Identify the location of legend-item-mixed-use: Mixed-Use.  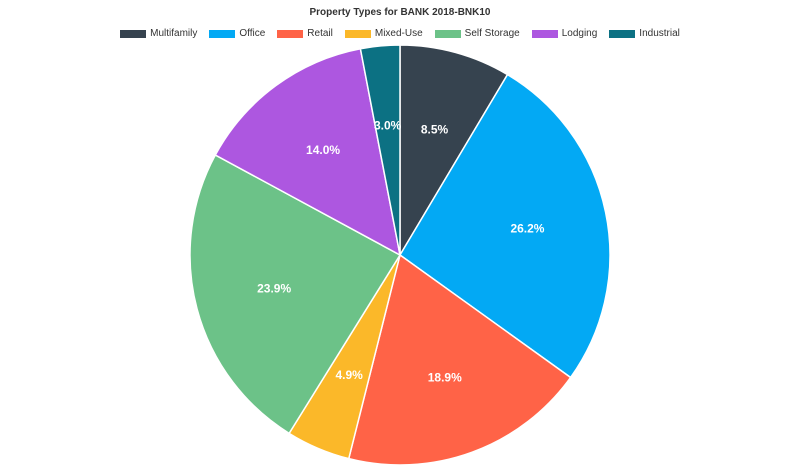
(383, 33).